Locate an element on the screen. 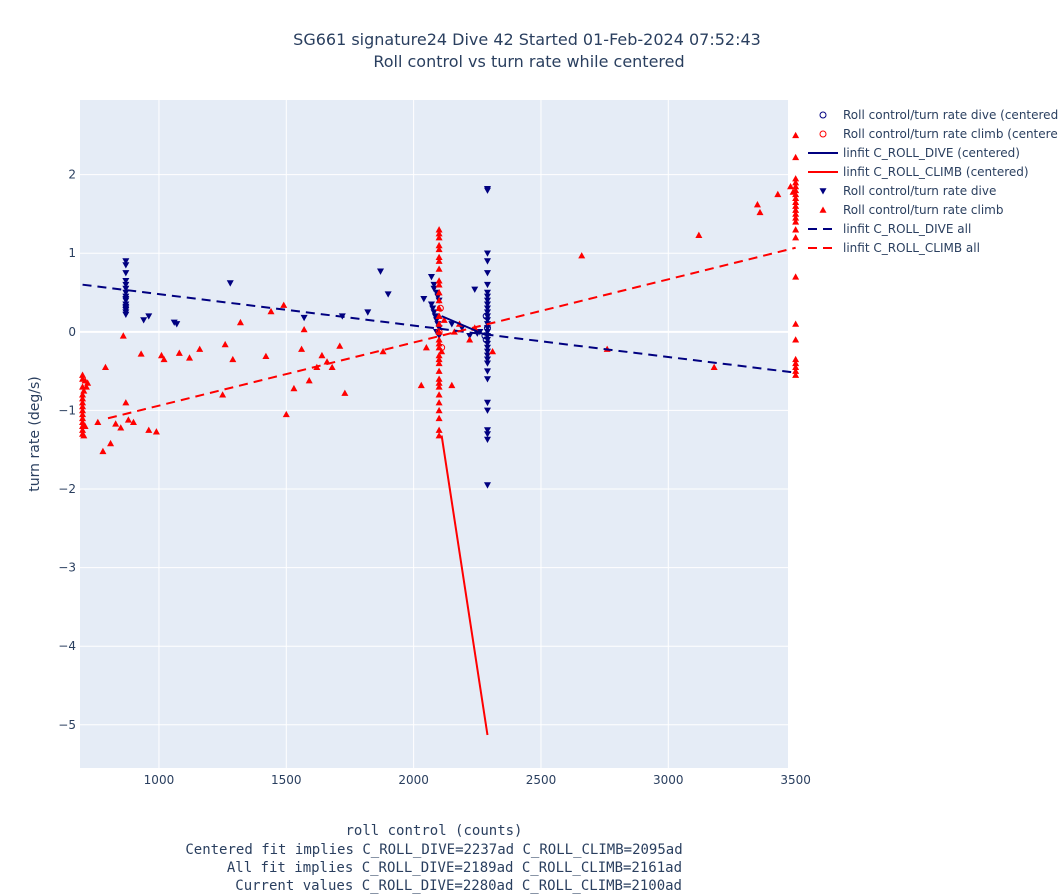 This screenshot has width=1058, height=894. x-tick-label: 3500 is located at coordinates (795, 780).